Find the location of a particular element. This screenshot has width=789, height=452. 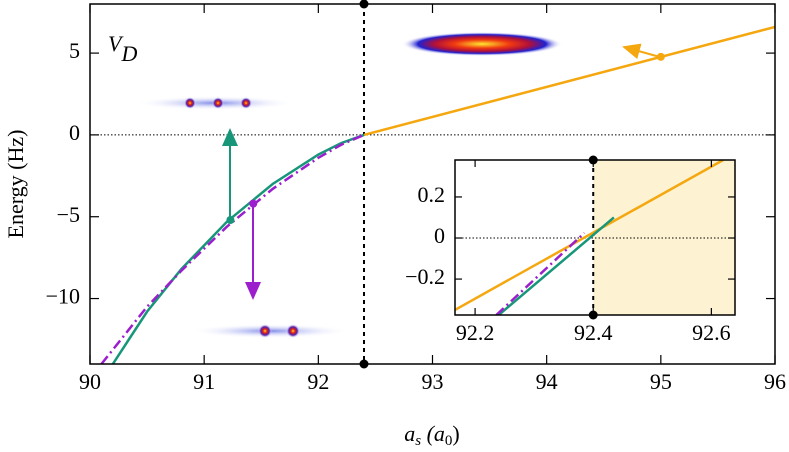

y-tick-label: 5 is located at coordinates (74, 50).